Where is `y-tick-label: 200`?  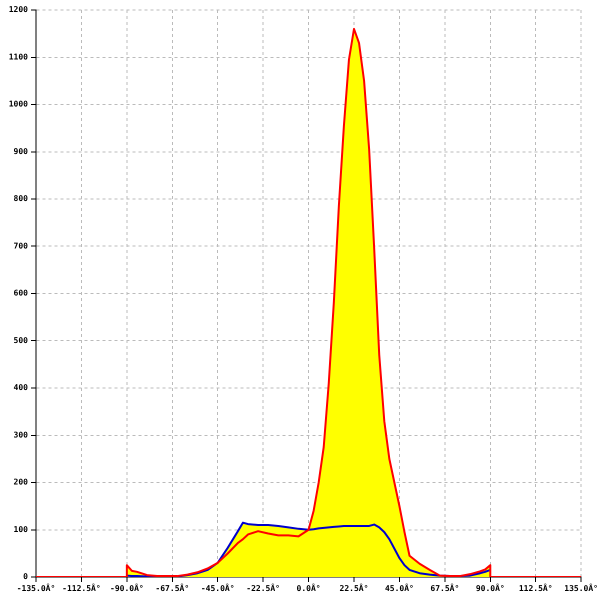
y-tick-label: 200 is located at coordinates (21, 482).